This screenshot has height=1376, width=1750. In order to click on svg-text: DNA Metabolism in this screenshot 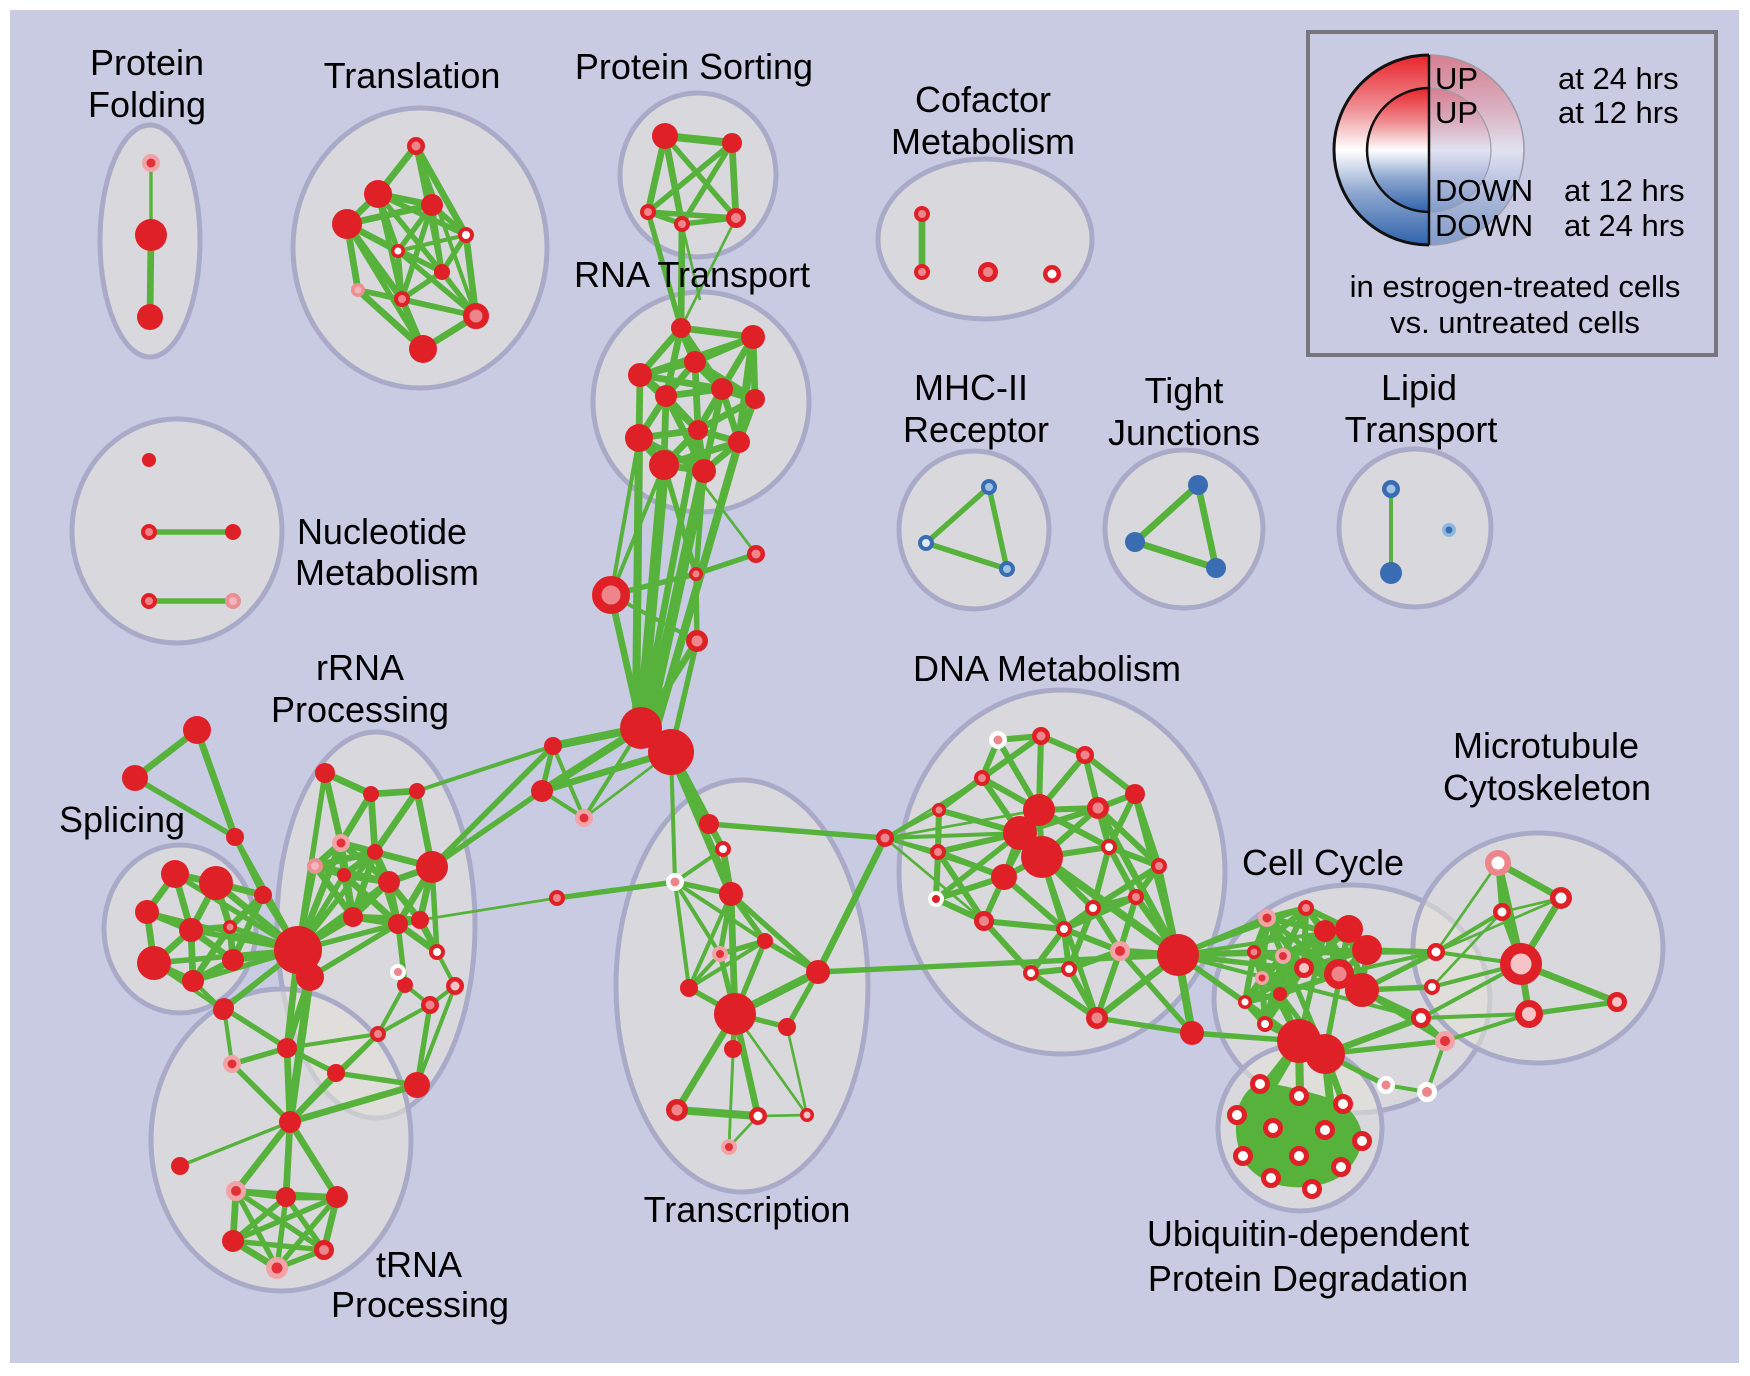, I will do `click(1047, 668)`.